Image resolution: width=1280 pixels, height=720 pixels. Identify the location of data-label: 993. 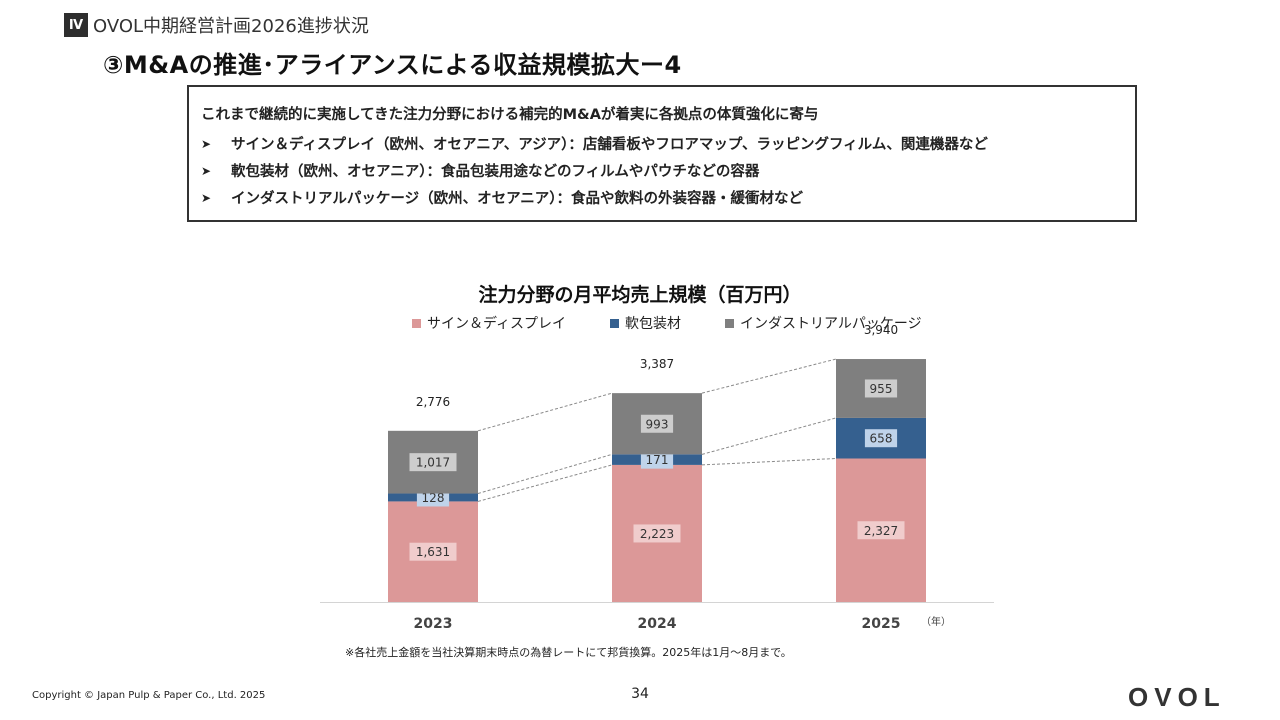
(657, 424).